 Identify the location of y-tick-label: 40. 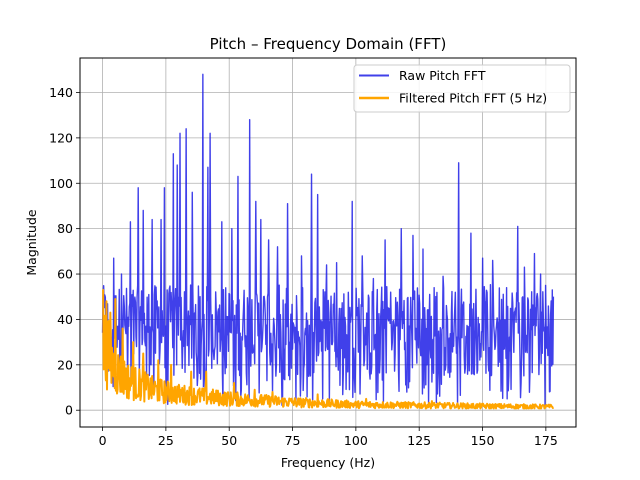
(65, 319).